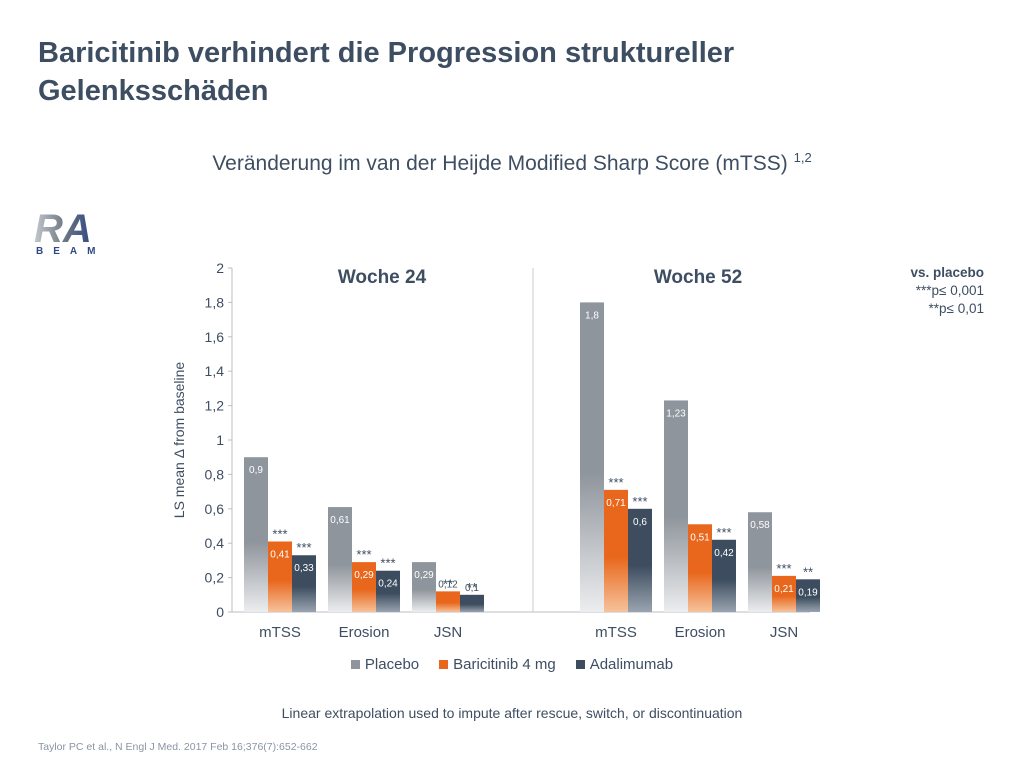  Describe the element at coordinates (215, 406) in the screenshot. I see `y-tick-label: 1,2` at that location.